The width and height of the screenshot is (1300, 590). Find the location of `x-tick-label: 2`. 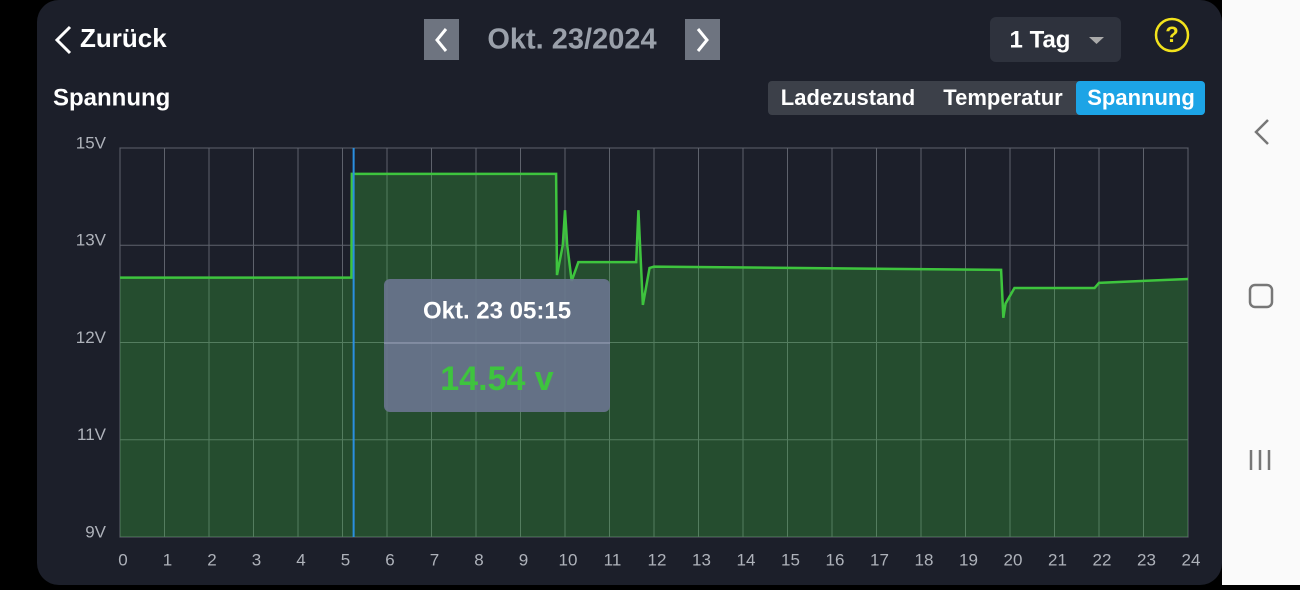

x-tick-label: 2 is located at coordinates (211, 559).